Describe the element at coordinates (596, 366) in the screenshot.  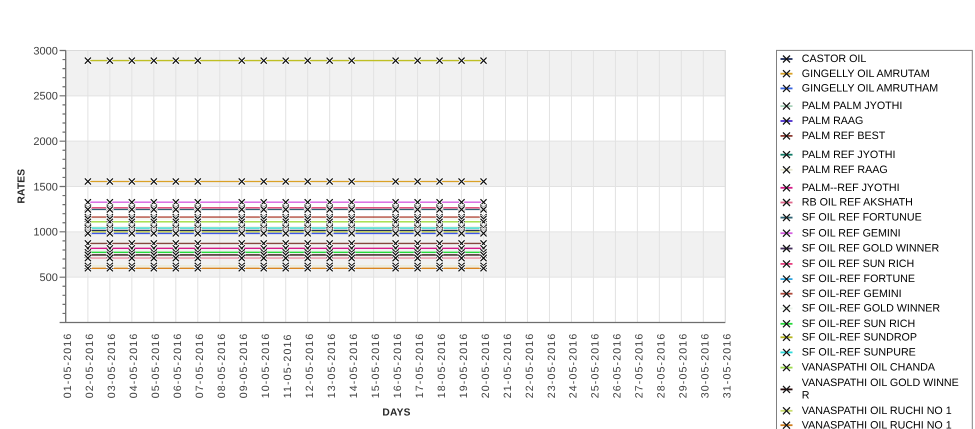
I see `svg-text: 25-05-2016` at that location.